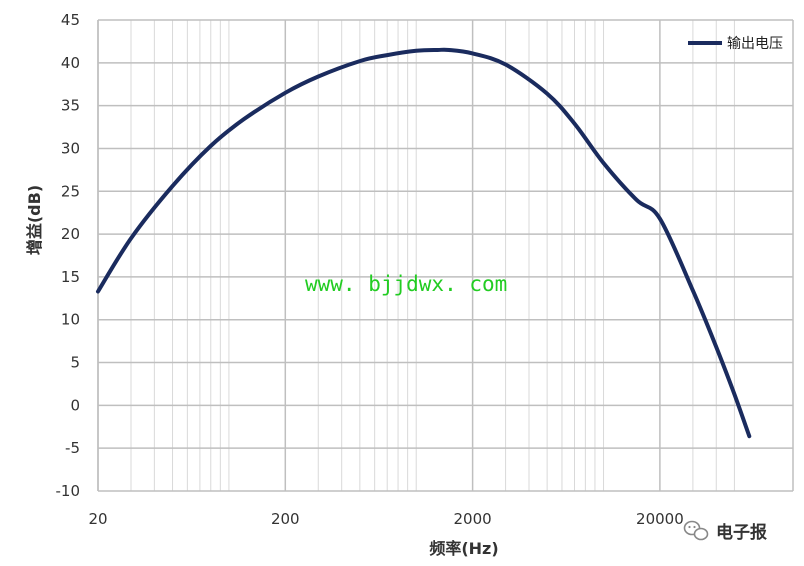  Describe the element at coordinates (72, 448) in the screenshot. I see `y-tick-label: -5` at that location.